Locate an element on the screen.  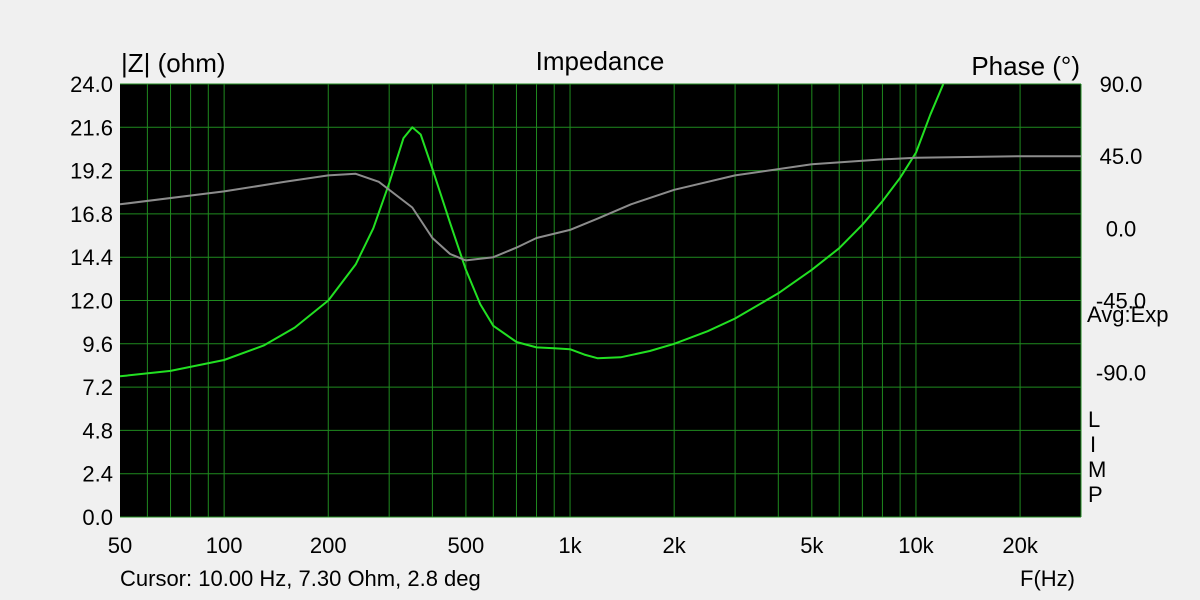
x-tick-label: 10k is located at coordinates (916, 545).